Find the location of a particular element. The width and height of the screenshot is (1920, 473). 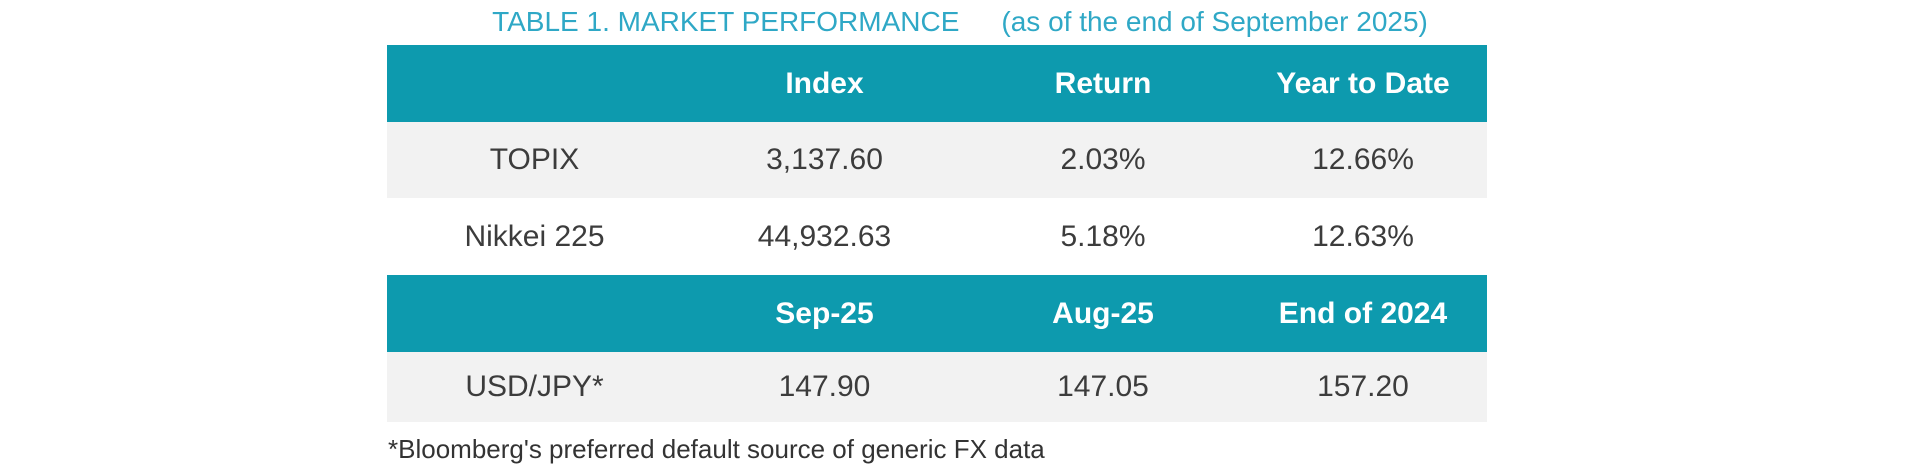

table-row-nikkei: Nikkei 225 44,932.63 5.18% 12.63% is located at coordinates (937, 236).